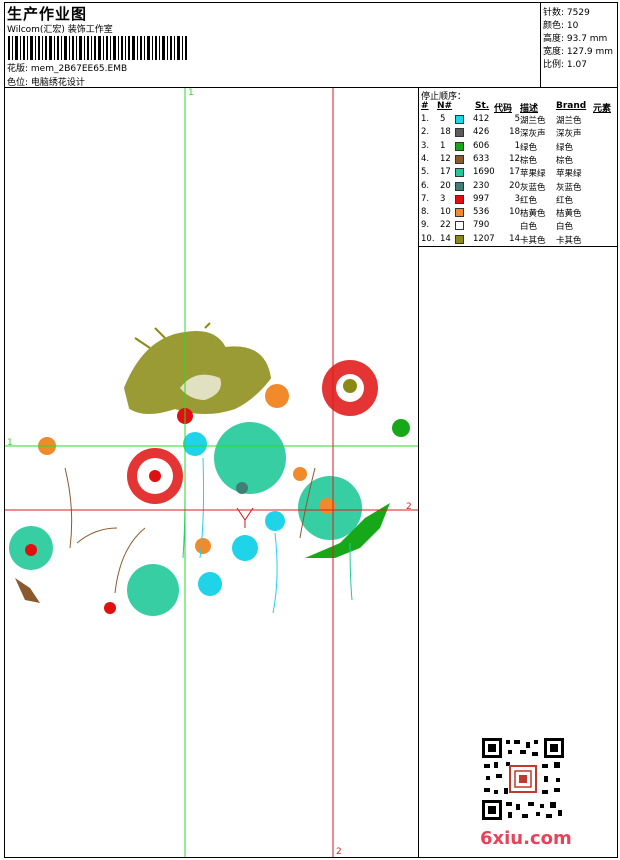  I want to click on guide-label-left: 1, so click(10, 443).